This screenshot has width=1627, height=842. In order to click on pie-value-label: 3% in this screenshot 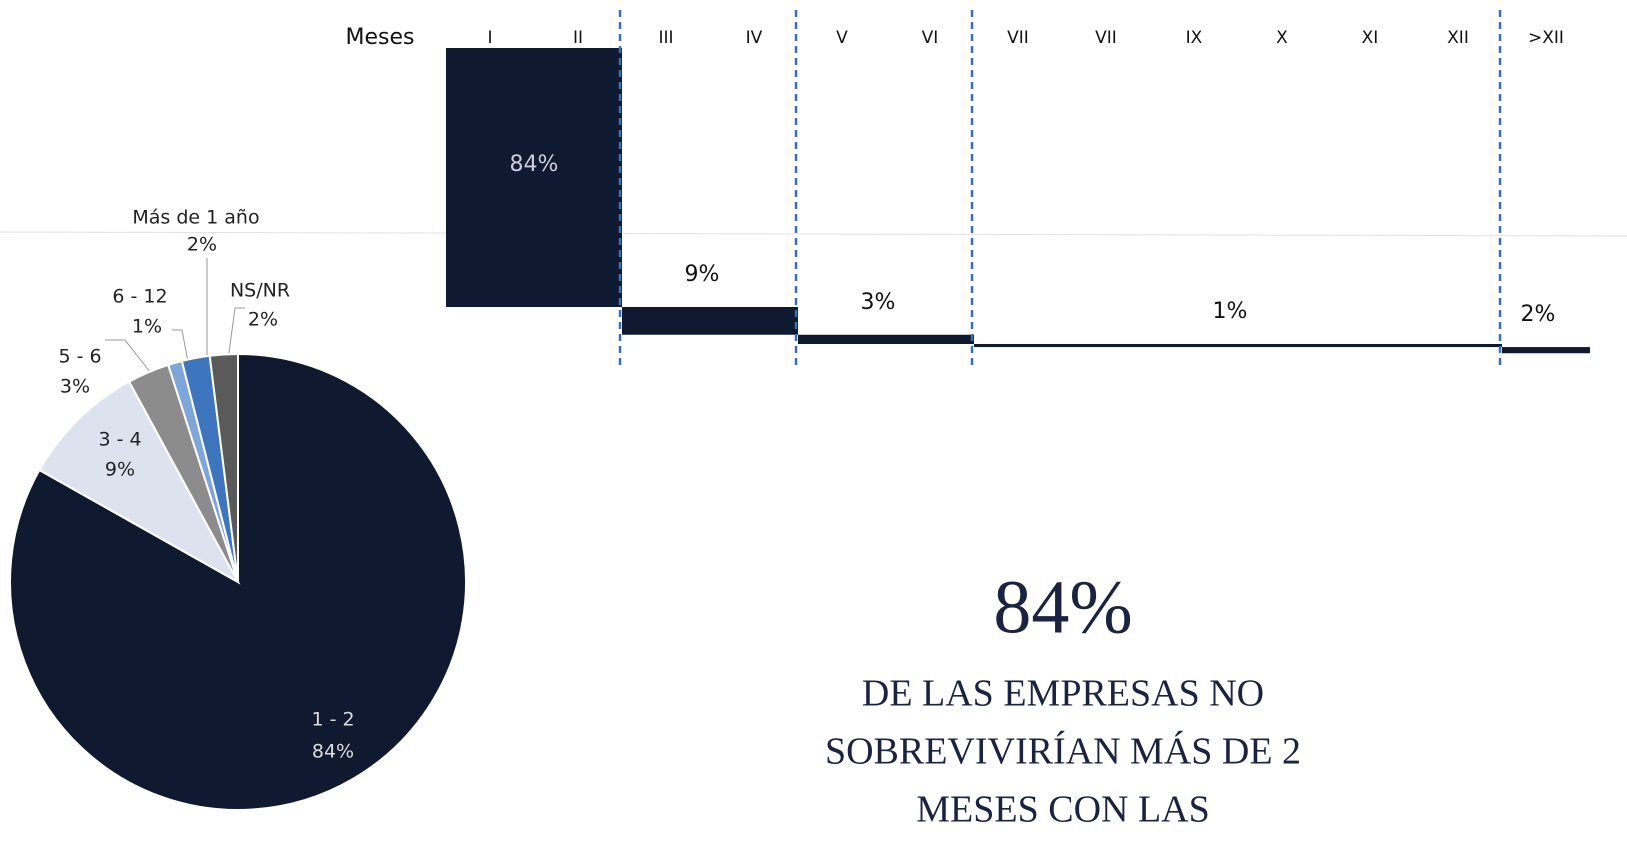, I will do `click(75, 387)`.